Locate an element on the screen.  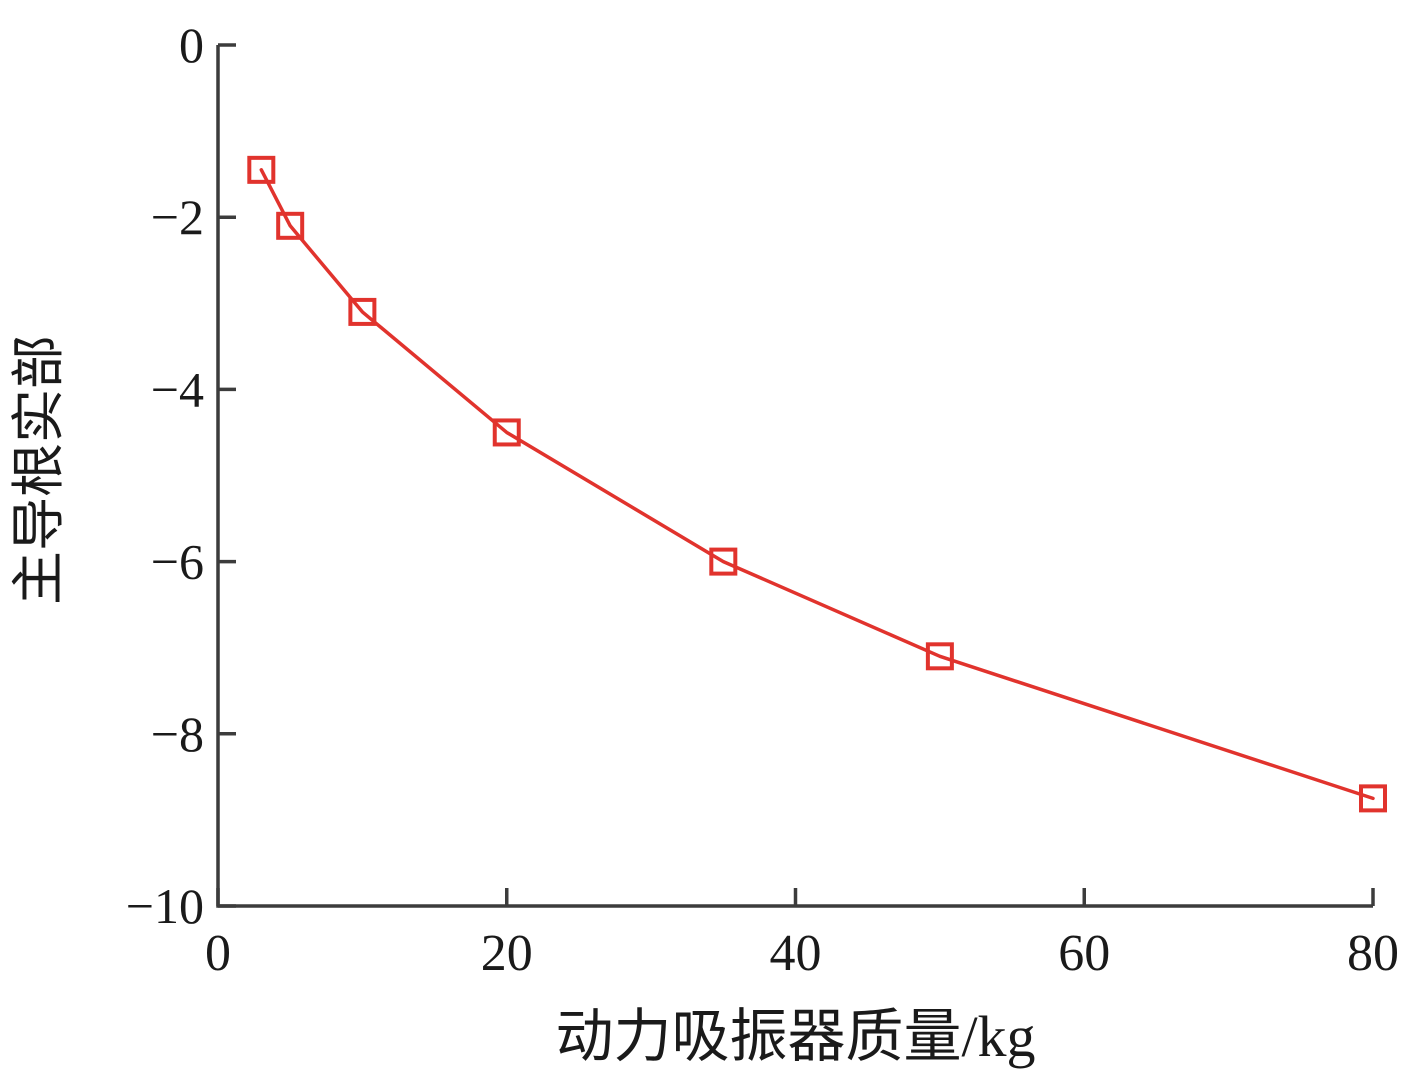
y-tick-label: −2 is located at coordinates (177, 217).